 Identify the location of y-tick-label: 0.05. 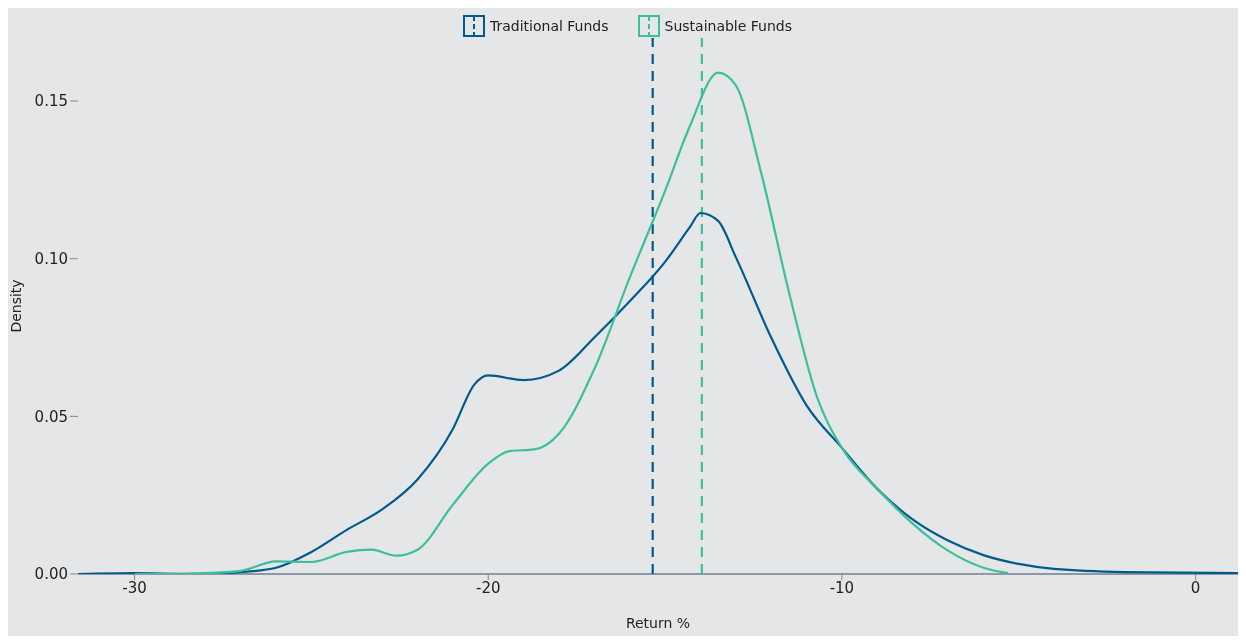
(51, 416).